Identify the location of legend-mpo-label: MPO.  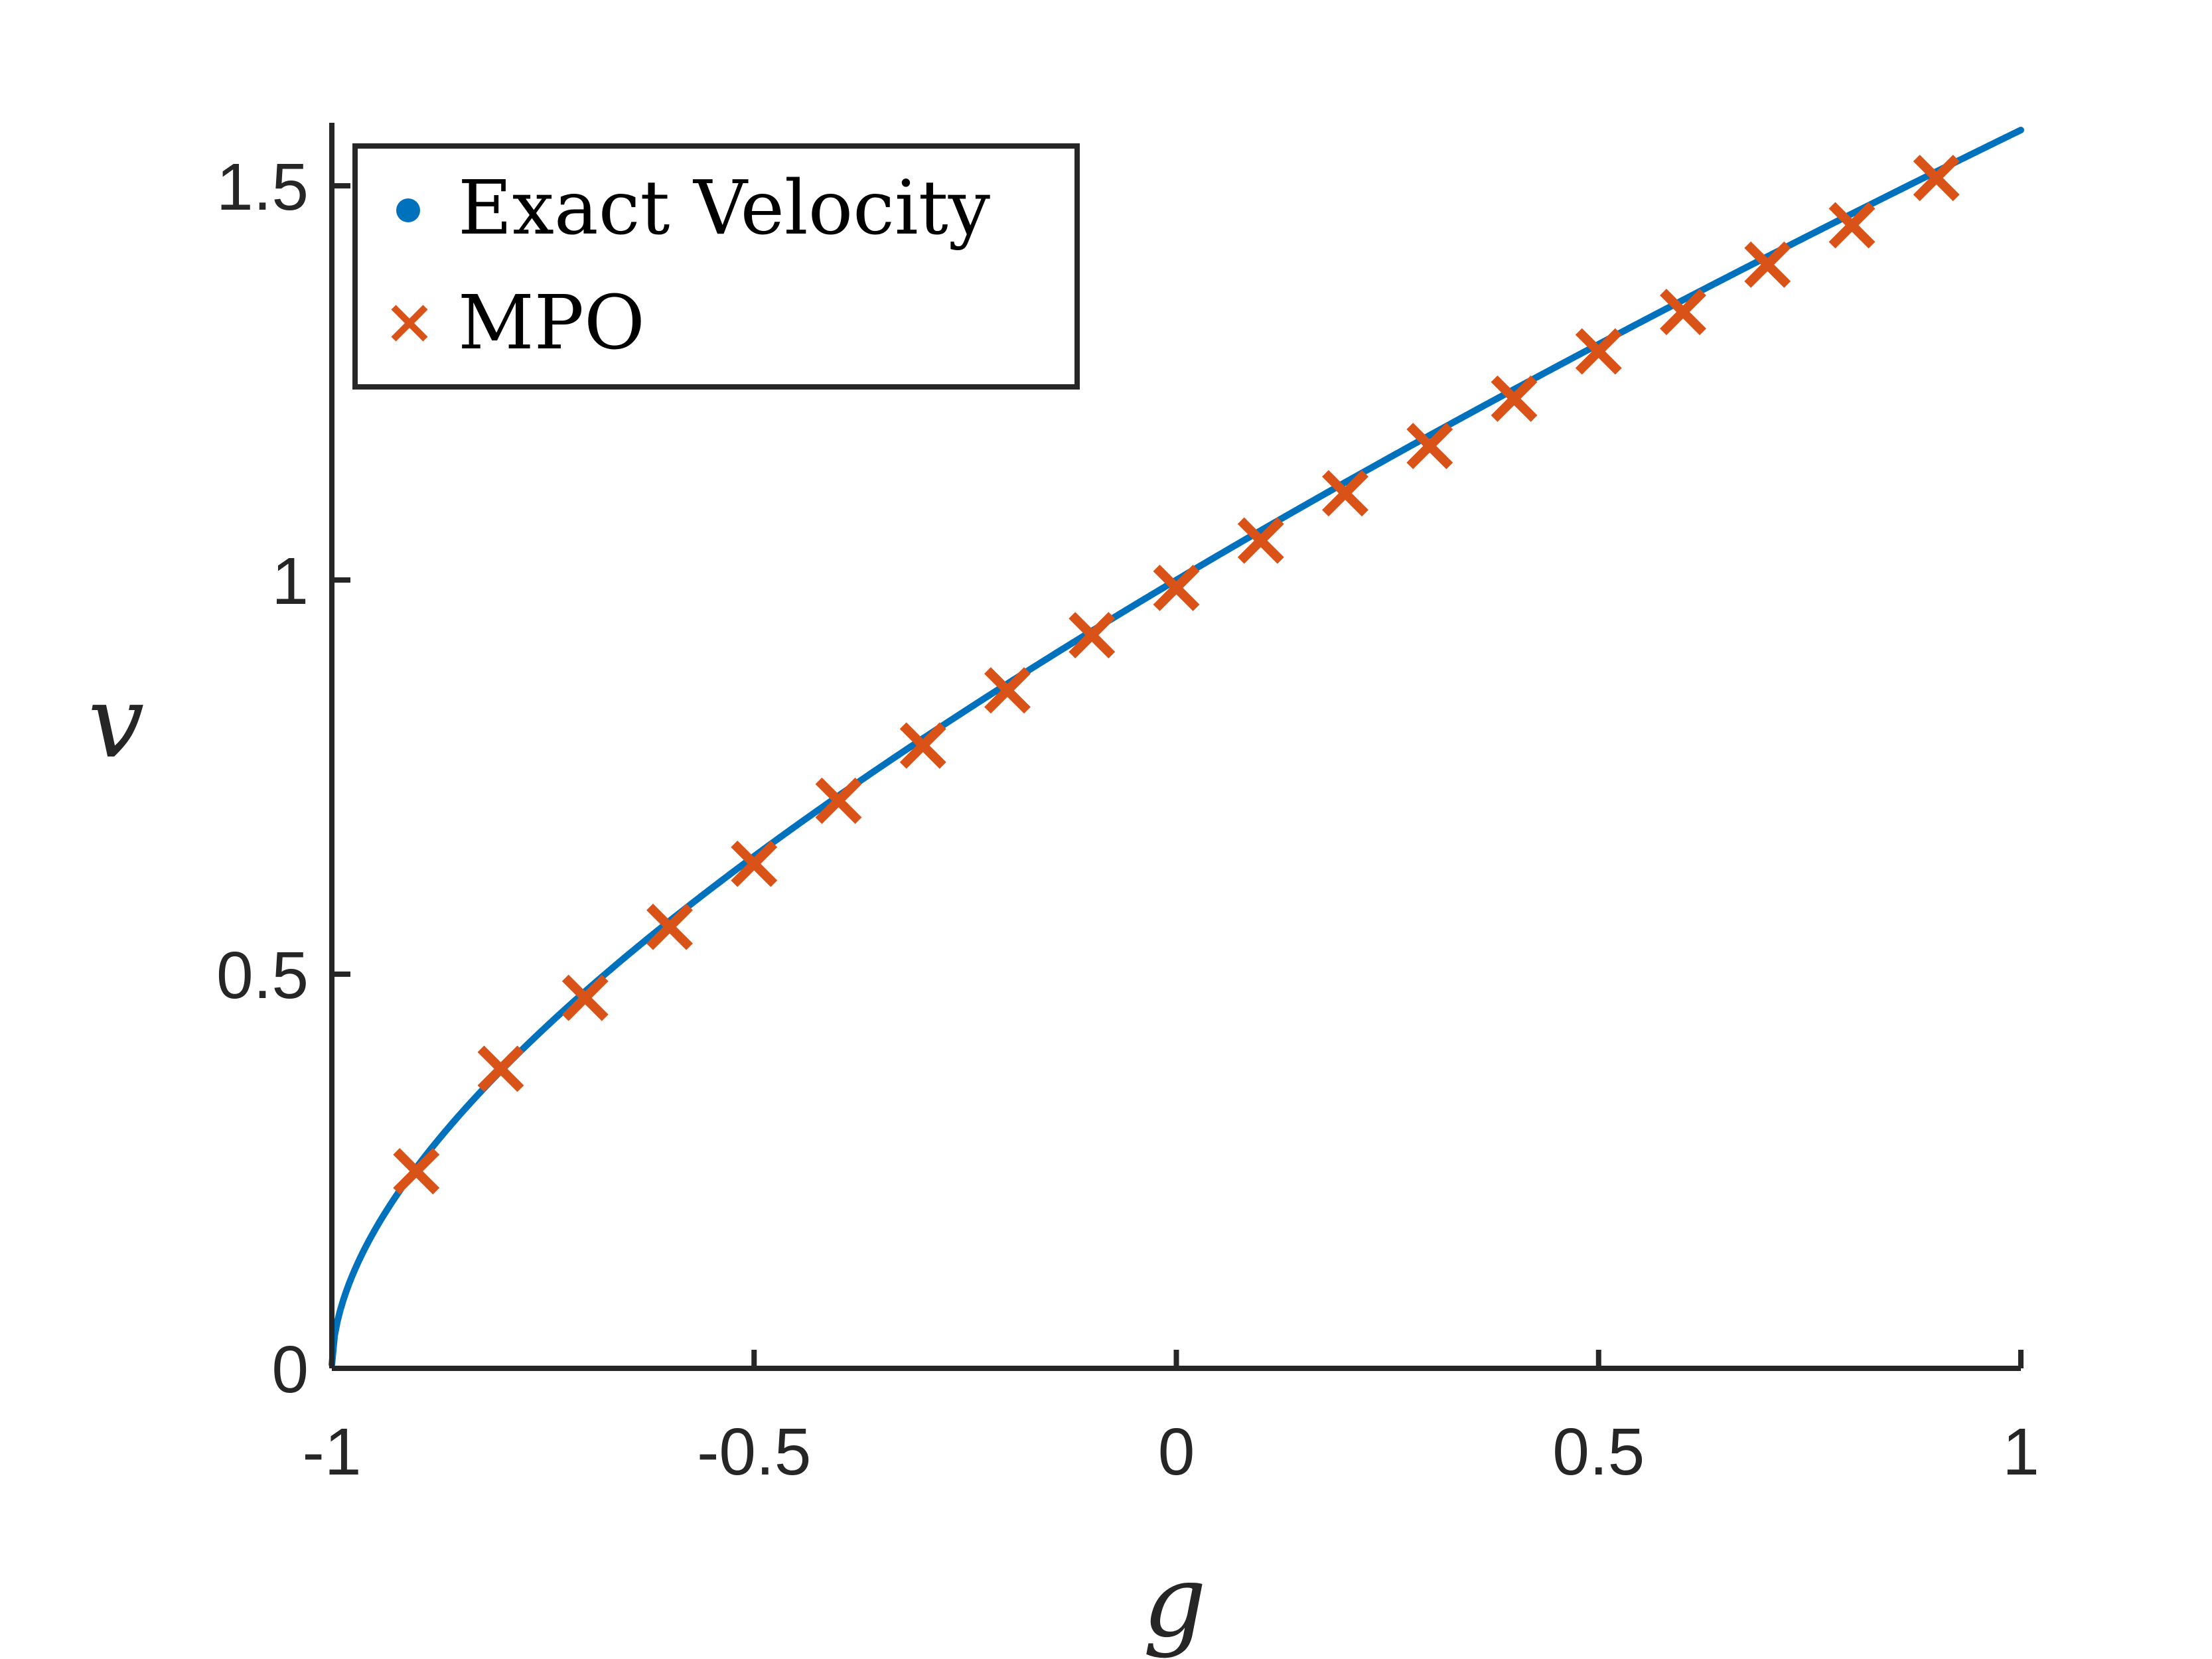
(551, 323).